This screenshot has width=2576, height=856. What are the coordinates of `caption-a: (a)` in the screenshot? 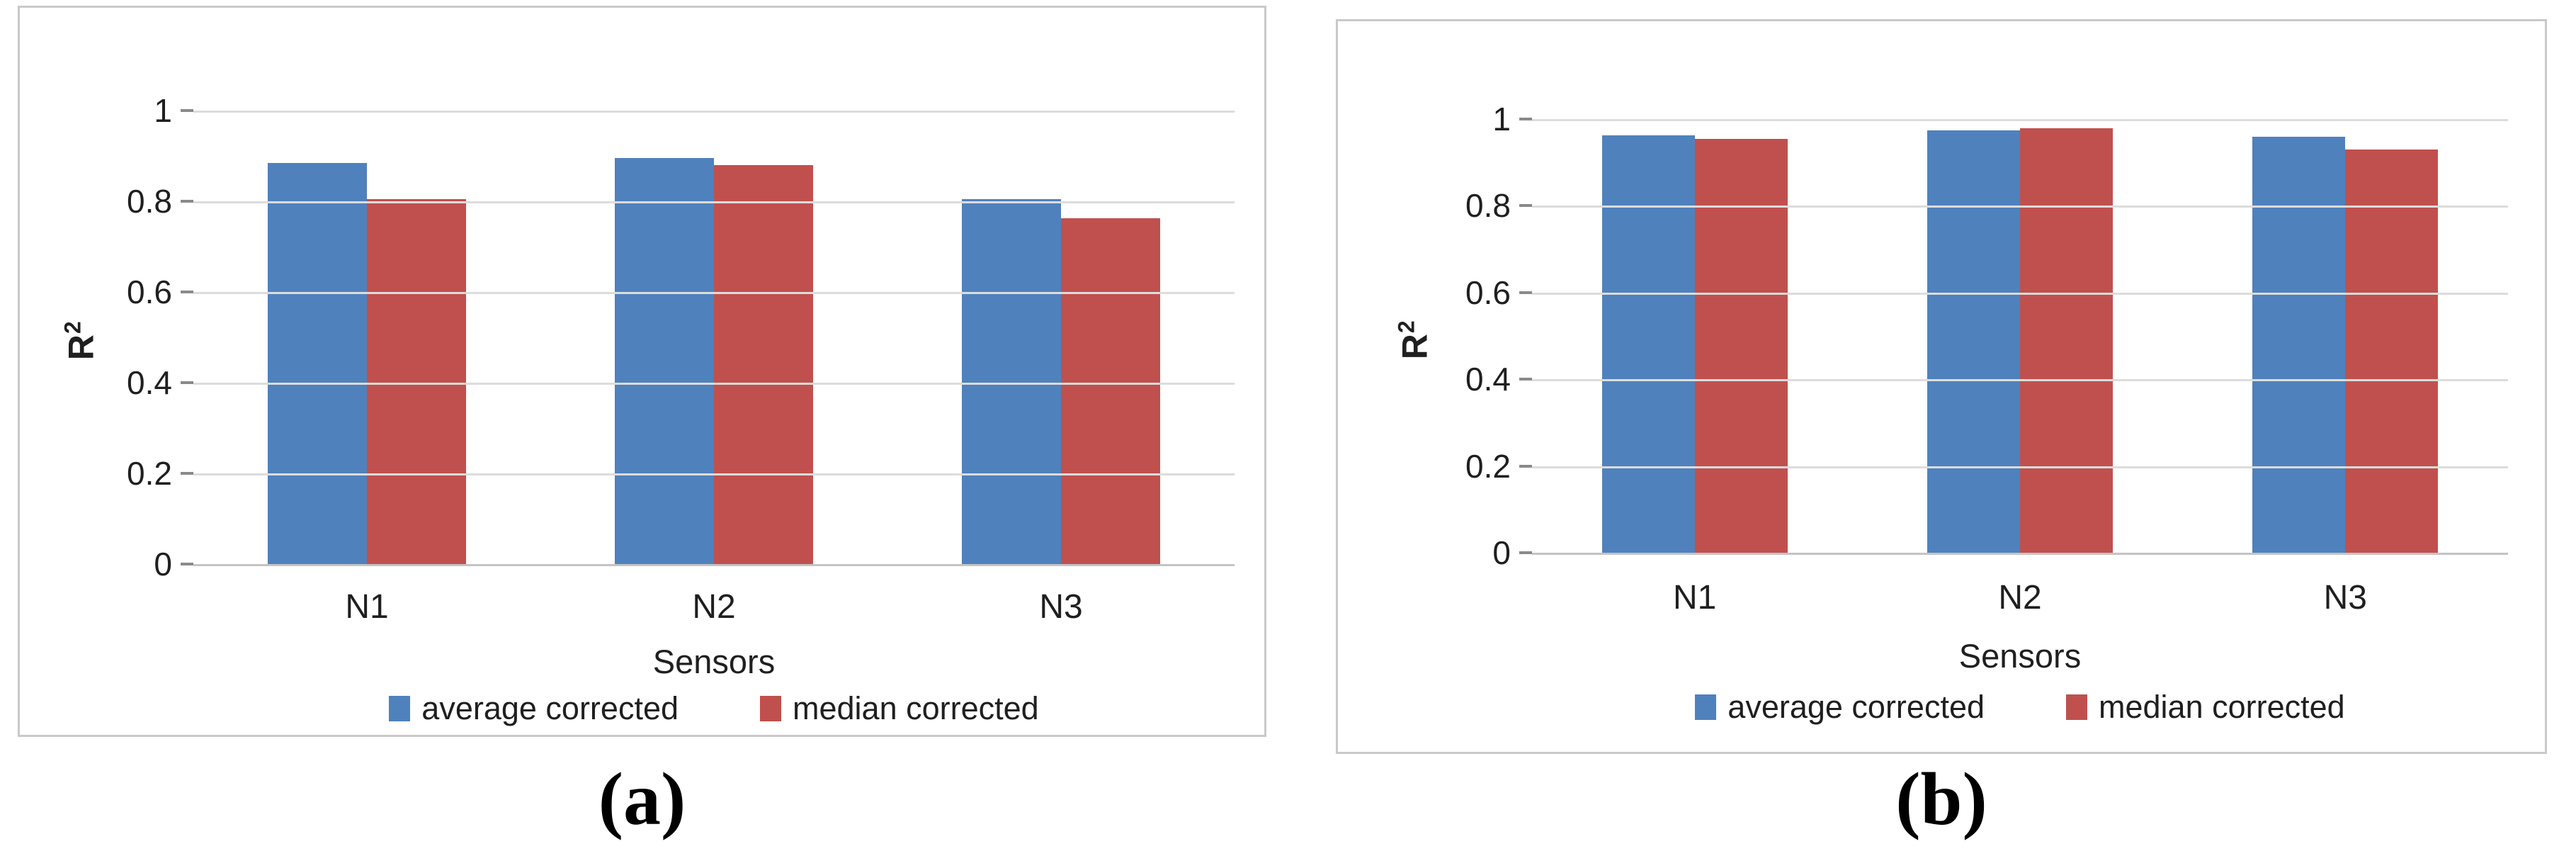 It's located at (642, 799).